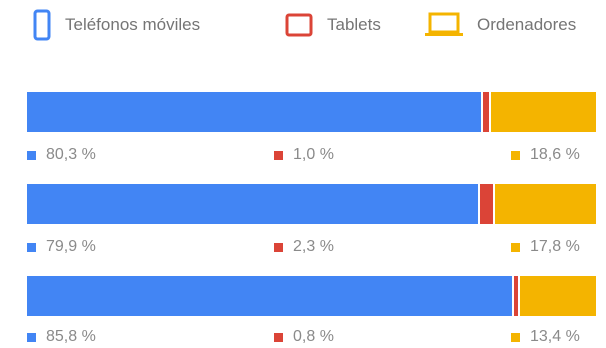 The height and width of the screenshot is (348, 606). I want to click on legend-item-mobile: Teléfonos móviles, so click(116, 25).